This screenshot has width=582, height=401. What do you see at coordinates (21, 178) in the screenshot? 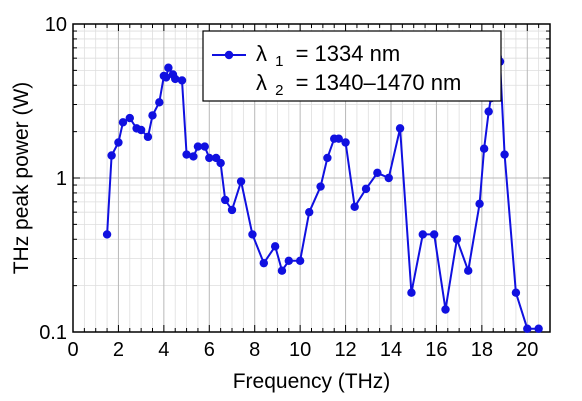
I see `y-axis-title: THz peak power (W)` at bounding box center [21, 178].